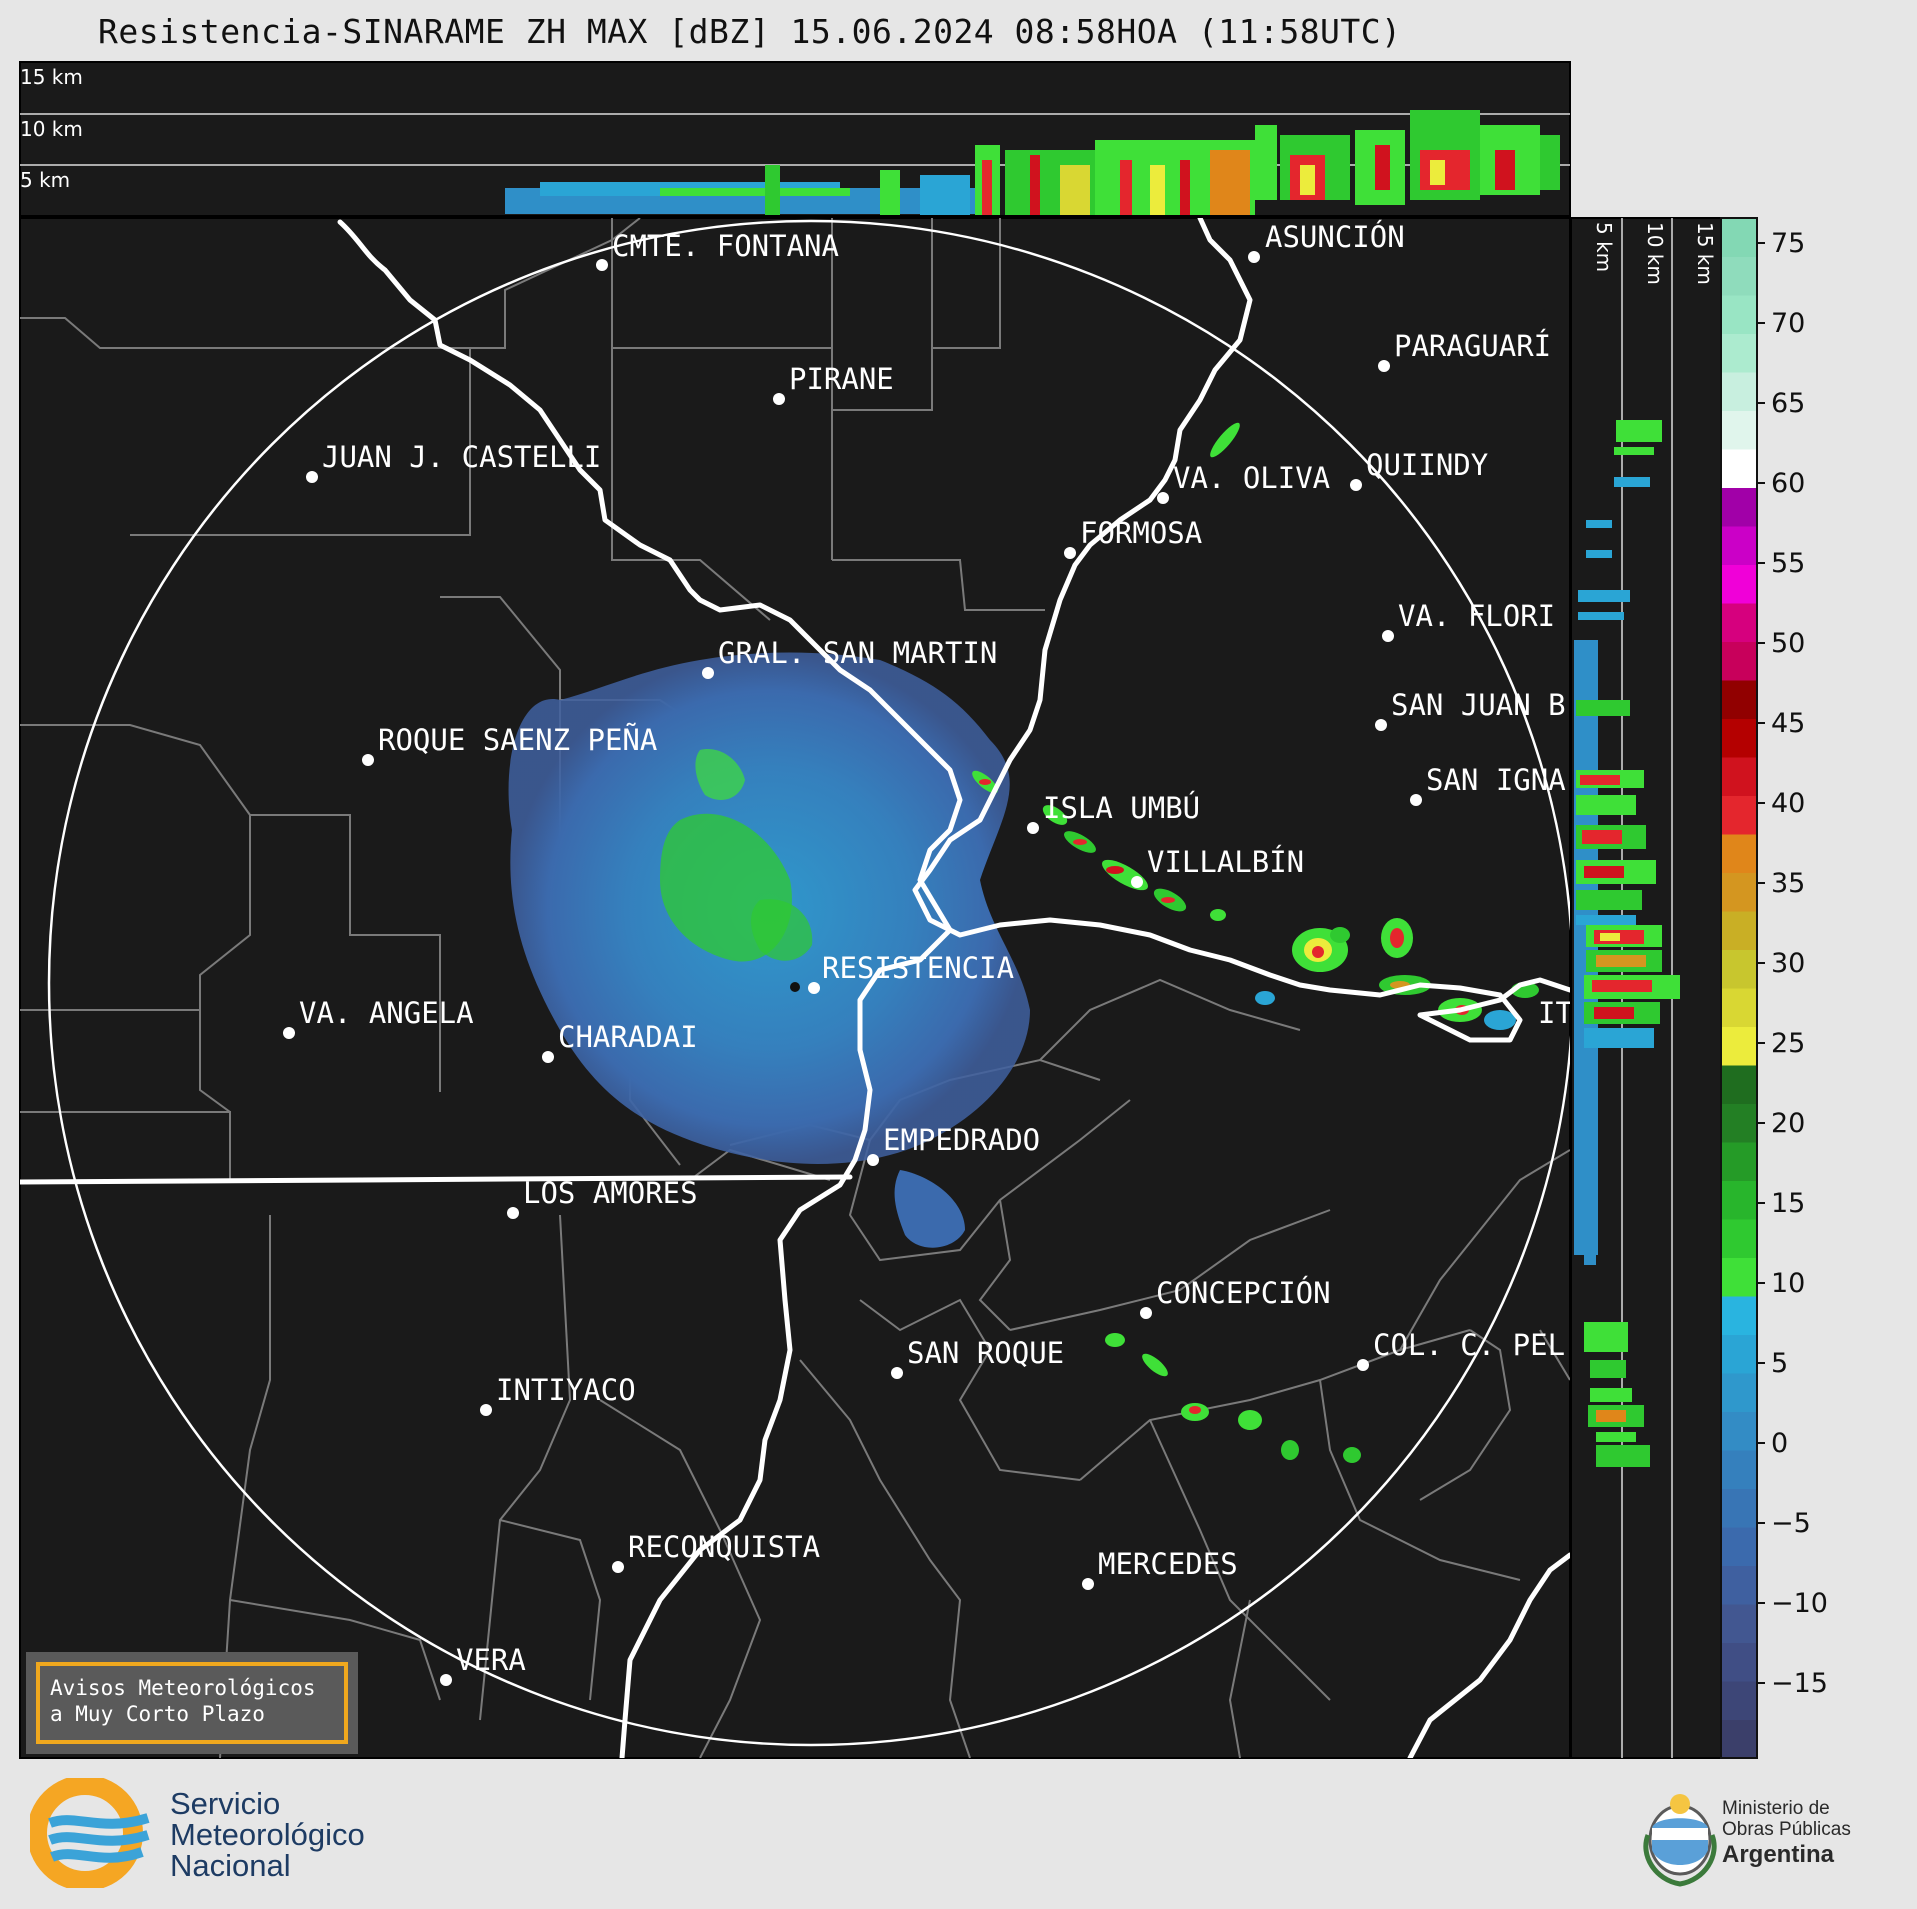 The height and width of the screenshot is (1909, 1917). Describe the element at coordinates (1779, 1443) in the screenshot. I see `colorbar-tick-label: 0` at that location.